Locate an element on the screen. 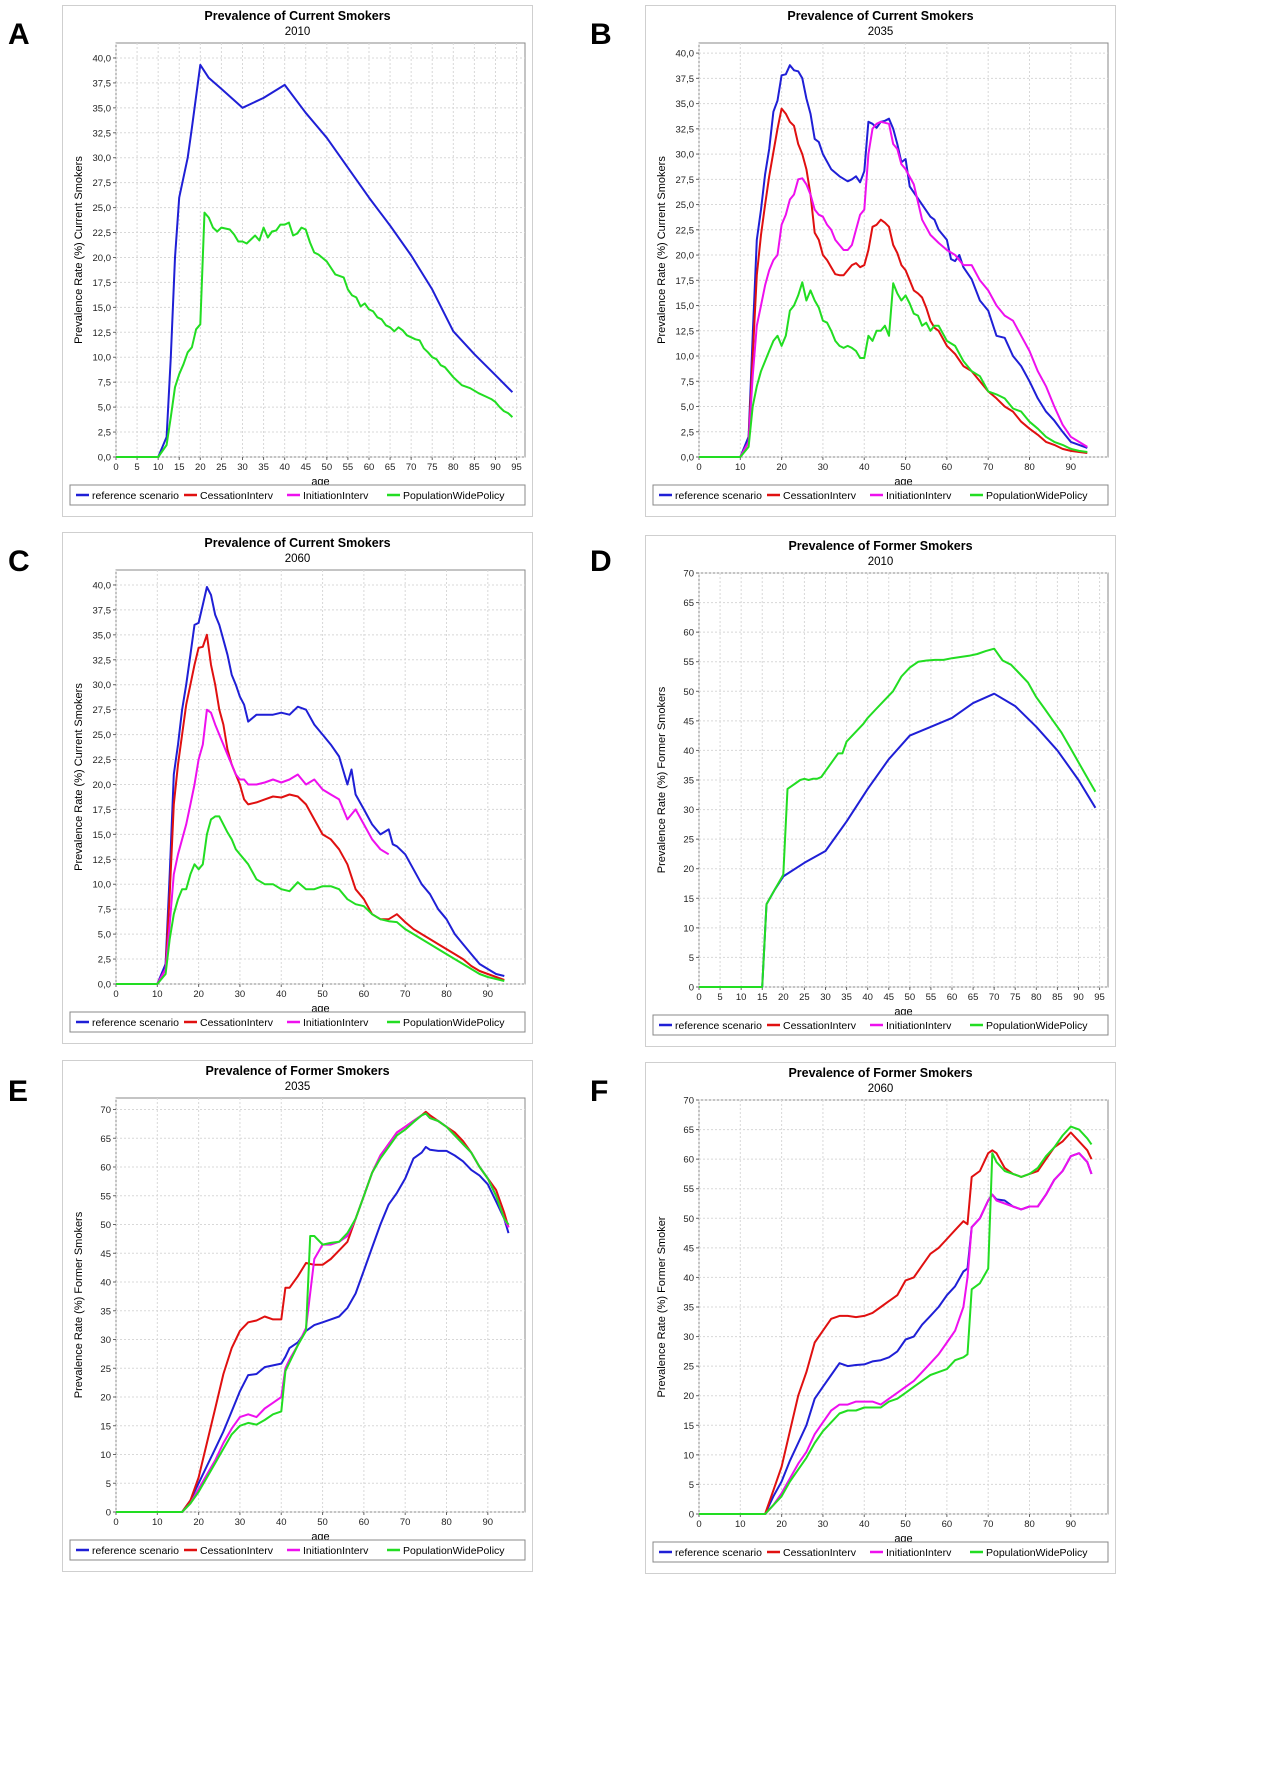 Image resolution: width=1261 pixels, height=1780 pixels. y-tick-label: 27,5 is located at coordinates (685, 180).